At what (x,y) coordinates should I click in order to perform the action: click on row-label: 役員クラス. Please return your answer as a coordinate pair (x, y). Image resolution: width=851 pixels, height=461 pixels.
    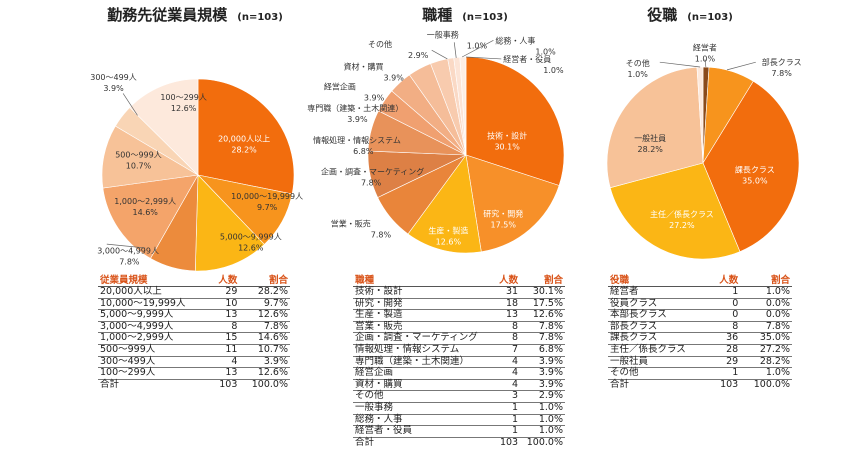
    Looking at the image, I should click on (659, 304).